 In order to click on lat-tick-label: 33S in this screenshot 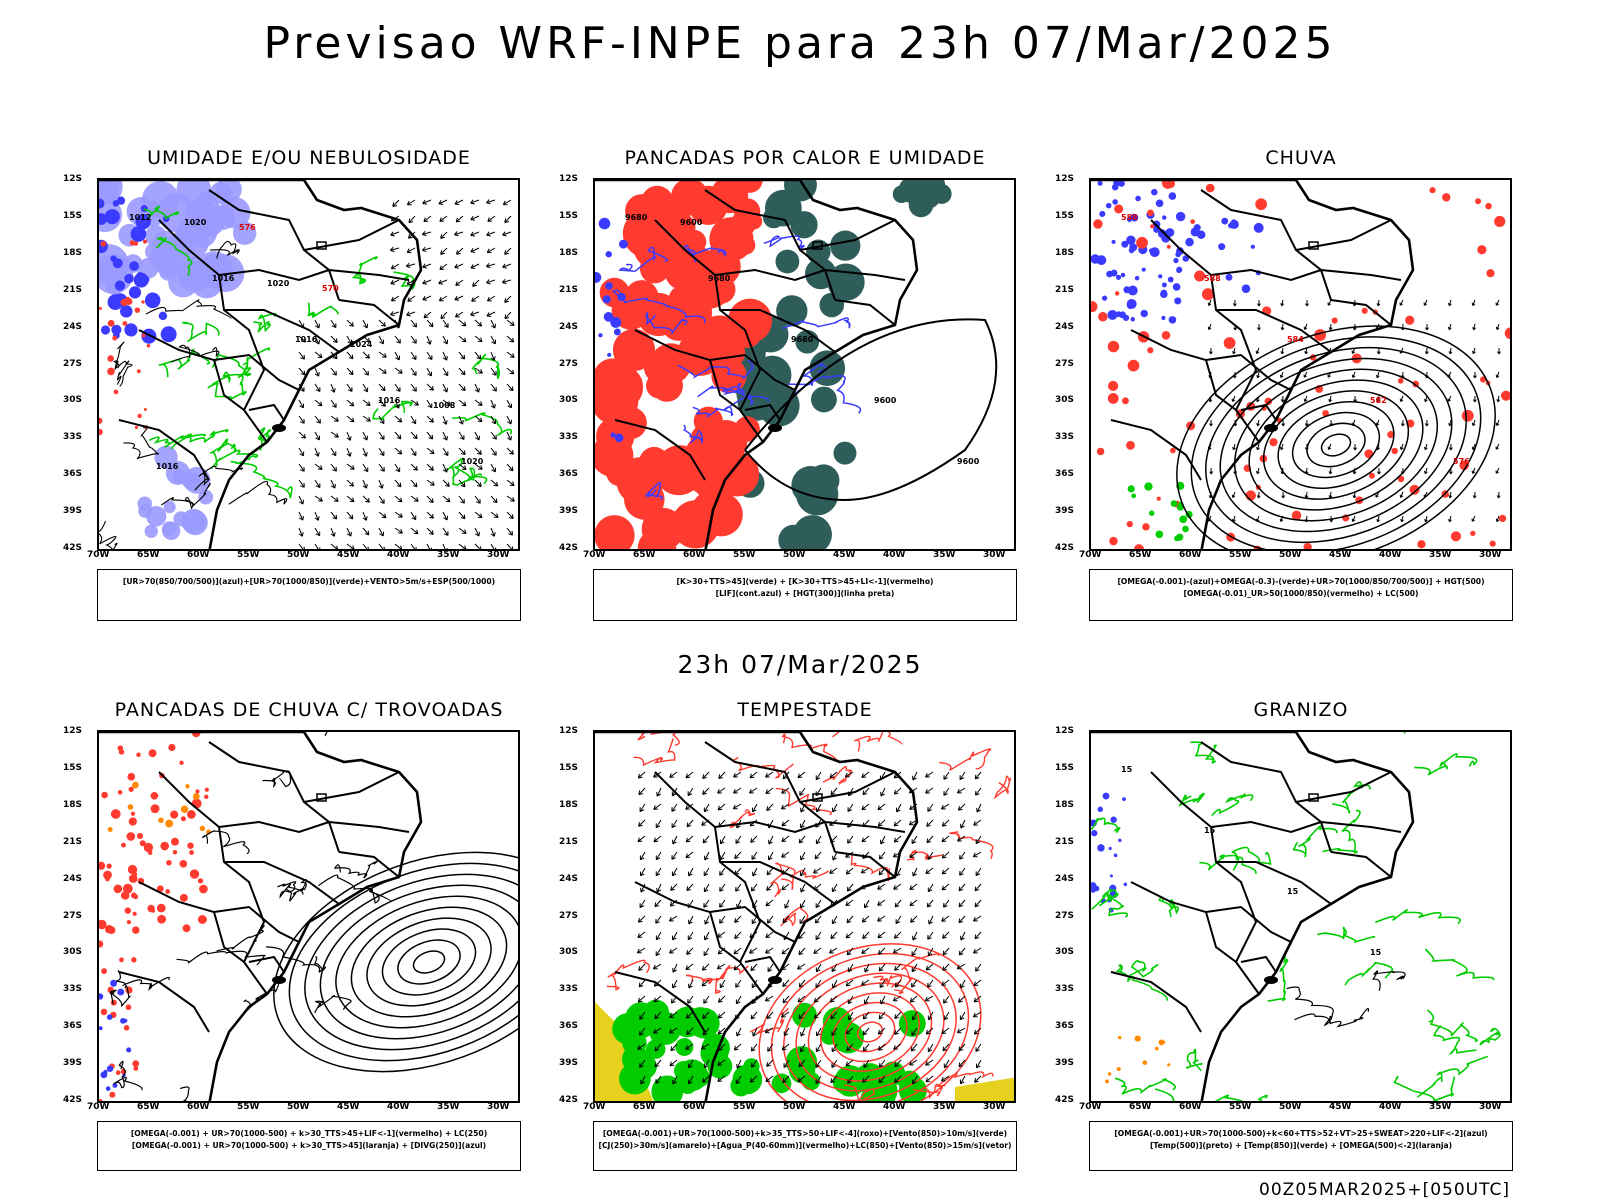, I will do `click(73, 437)`.